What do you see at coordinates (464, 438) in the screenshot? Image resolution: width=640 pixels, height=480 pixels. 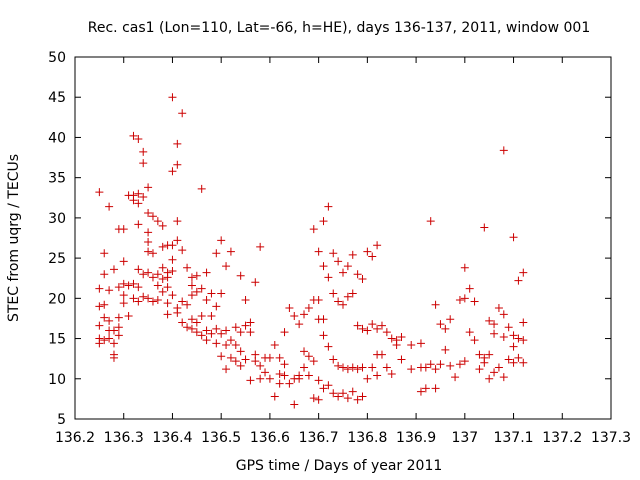 I see `x-tick-label: 137` at bounding box center [464, 438].